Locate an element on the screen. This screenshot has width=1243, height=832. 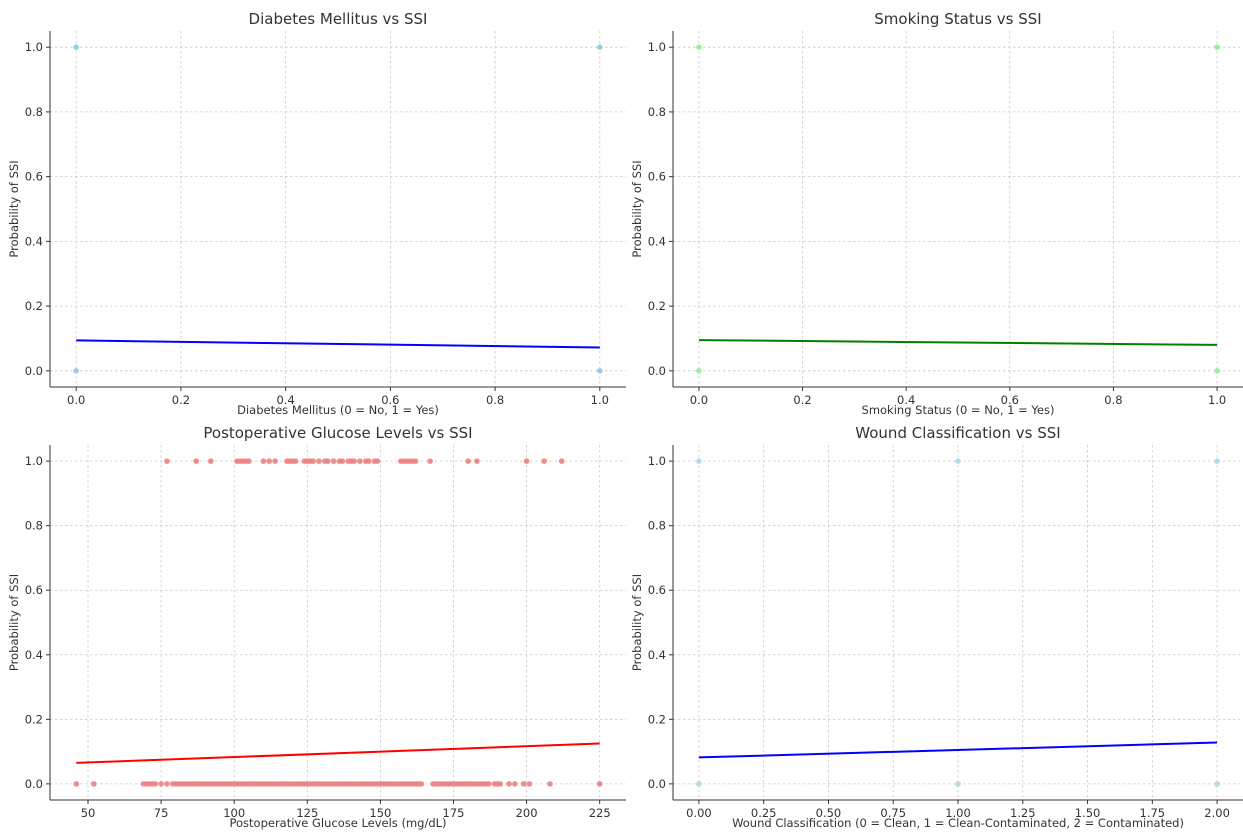
chart-title: Diabetes Mellitus vs SSI is located at coordinates (338, 19).